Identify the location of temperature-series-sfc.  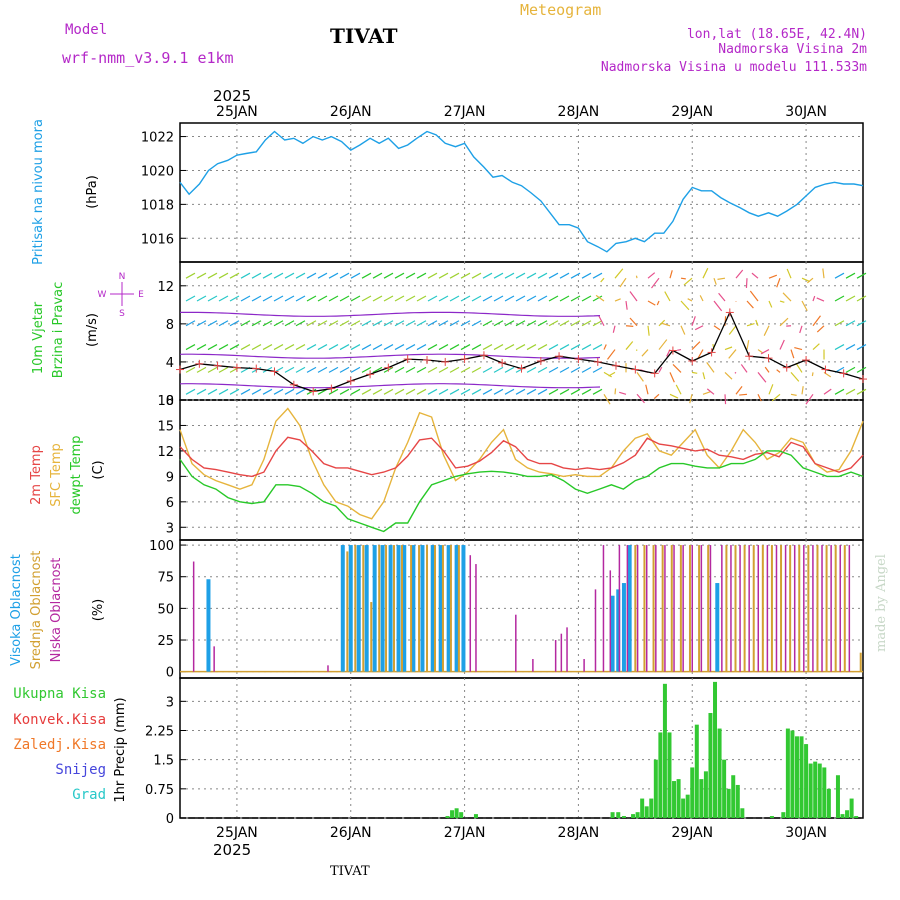
(521, 463).